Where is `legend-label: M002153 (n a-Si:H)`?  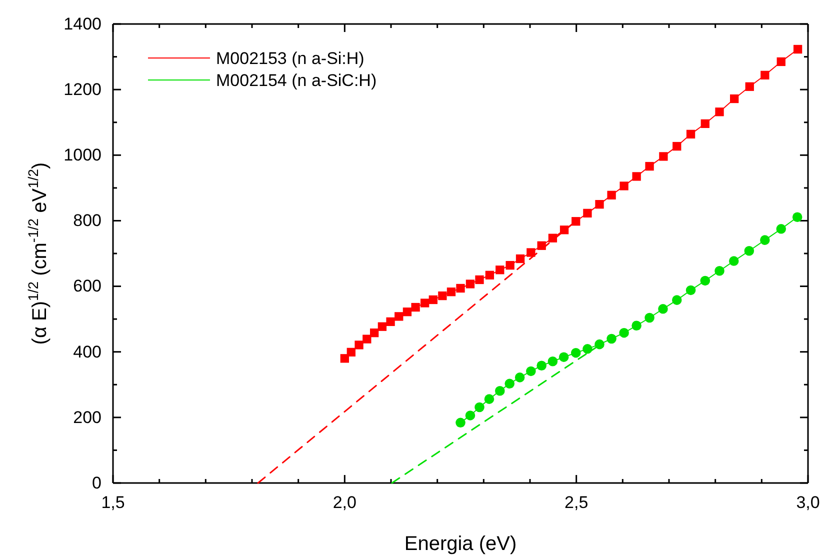 legend-label: M002153 (n a-Si:H) is located at coordinates (290, 58).